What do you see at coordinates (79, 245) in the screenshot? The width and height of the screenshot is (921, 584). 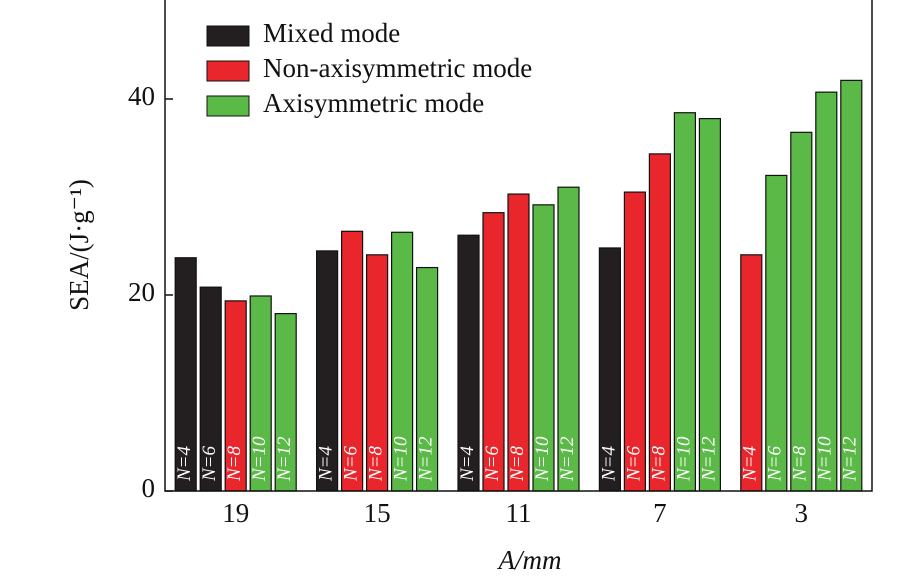 I see `y-axis-label: SEA/(J·g⁻¹)` at bounding box center [79, 245].